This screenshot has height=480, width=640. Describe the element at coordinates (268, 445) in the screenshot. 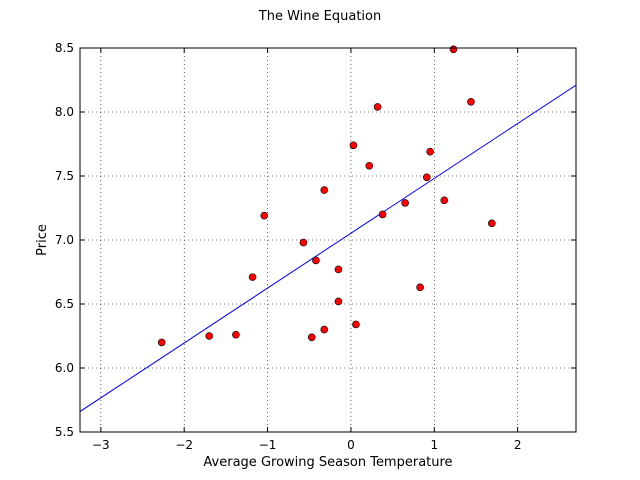

I see `x-tick-label: −1` at that location.